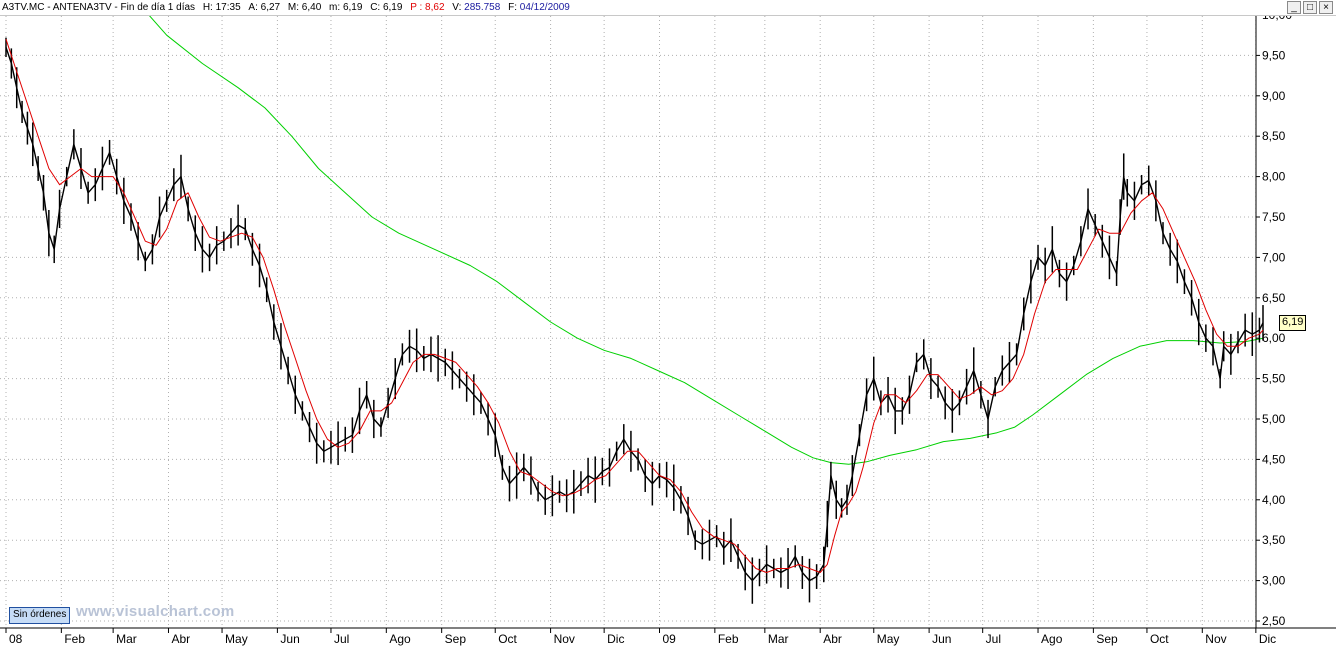 This screenshot has width=1336, height=647. What do you see at coordinates (1274, 96) in the screenshot?
I see `y-tick-label: 9,00` at bounding box center [1274, 96].